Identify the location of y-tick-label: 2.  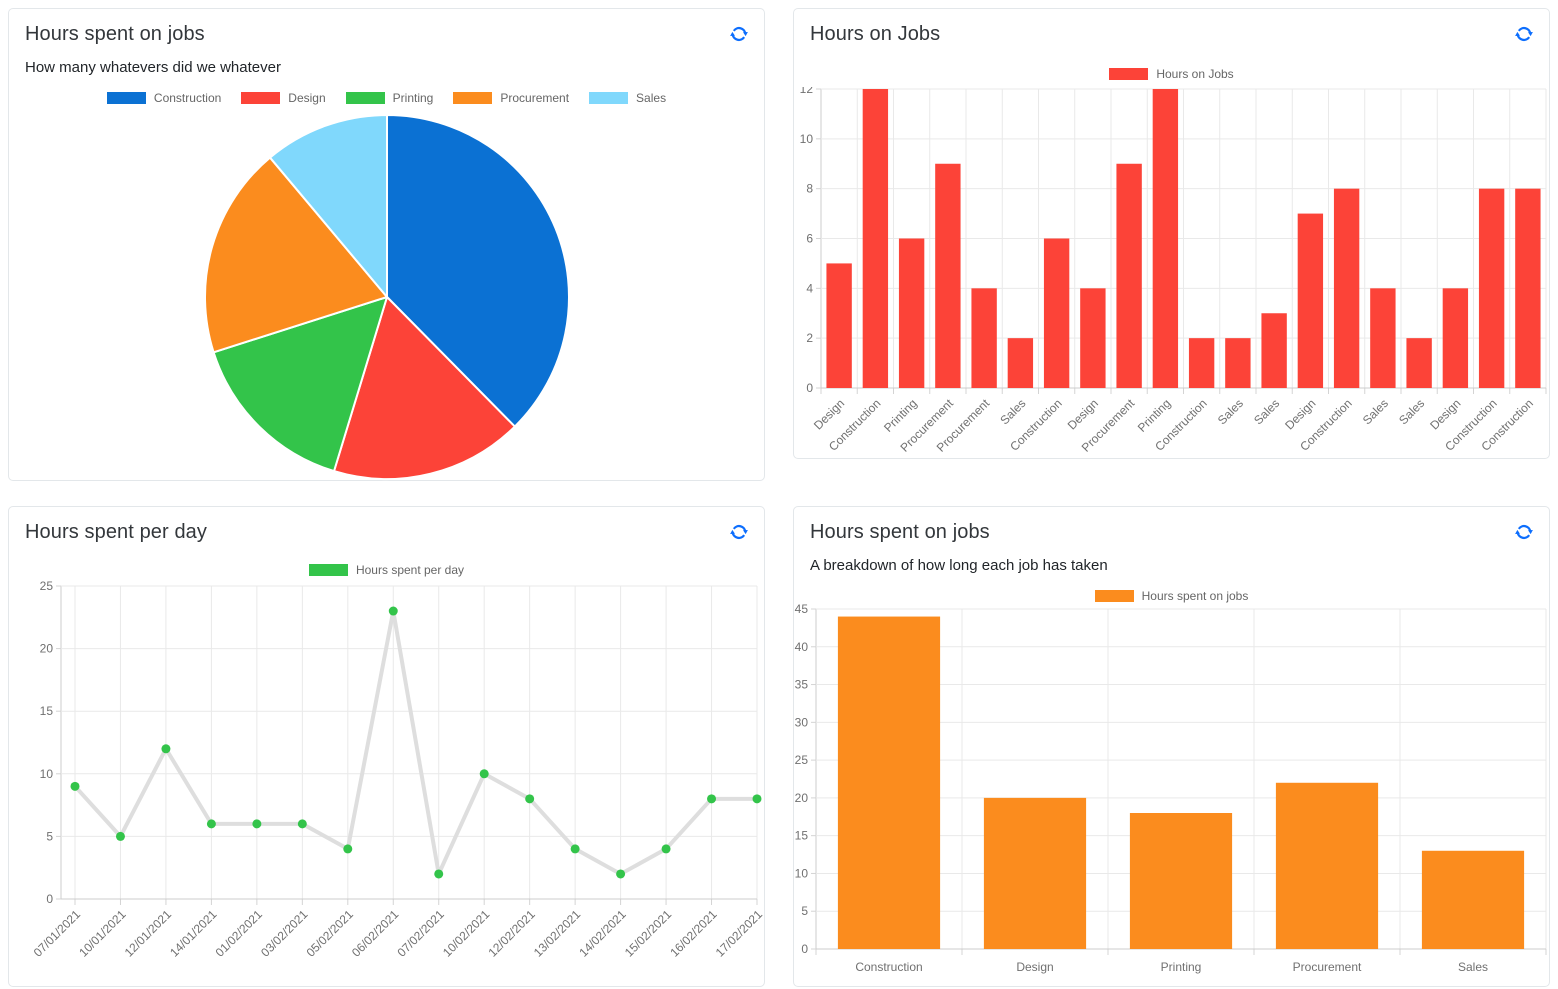
(809, 338).